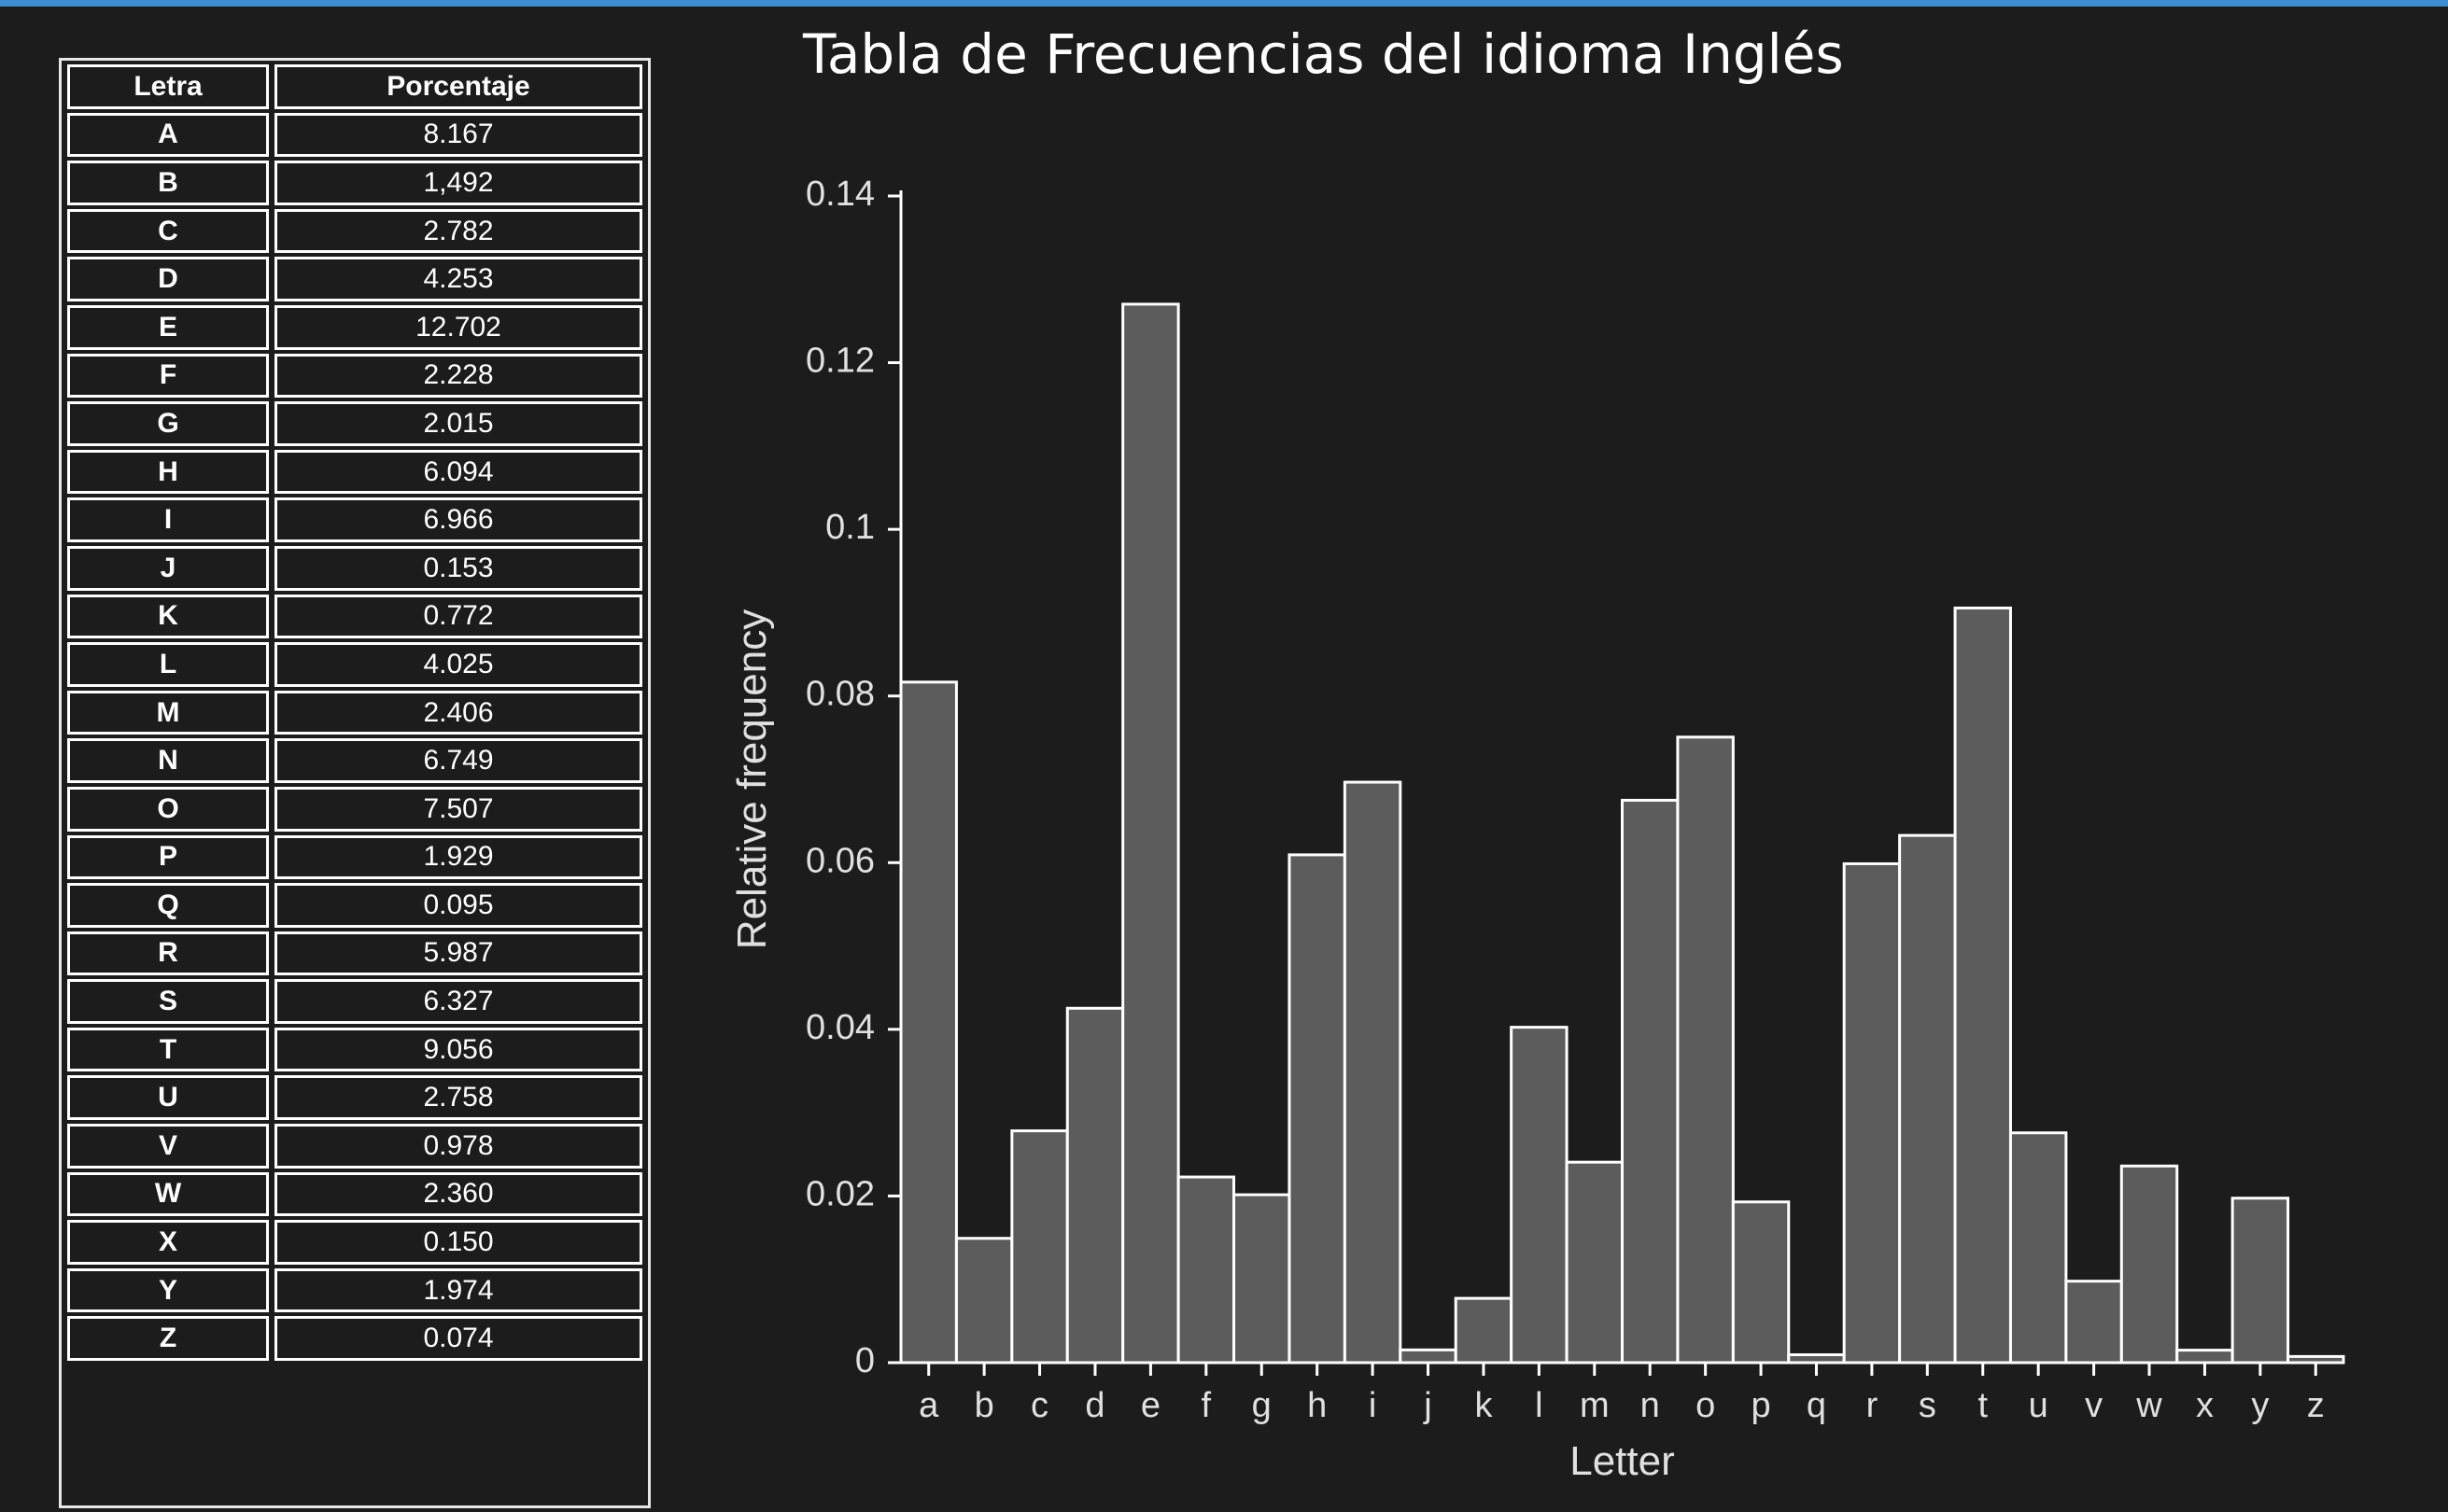  What do you see at coordinates (928, 1022) in the screenshot?
I see `bar-a` at bounding box center [928, 1022].